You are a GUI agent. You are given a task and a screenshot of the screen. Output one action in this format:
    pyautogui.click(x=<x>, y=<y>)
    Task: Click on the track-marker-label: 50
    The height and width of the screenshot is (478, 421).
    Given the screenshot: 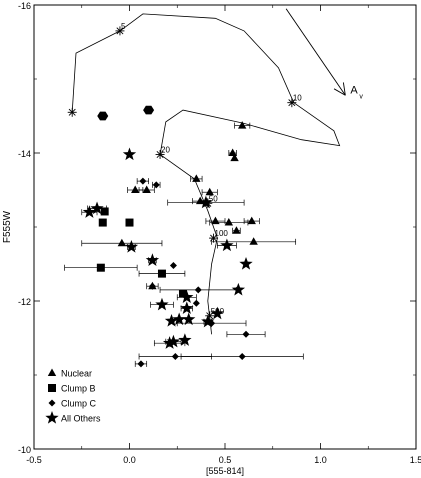 What is the action you would take?
    pyautogui.click(x=213, y=198)
    